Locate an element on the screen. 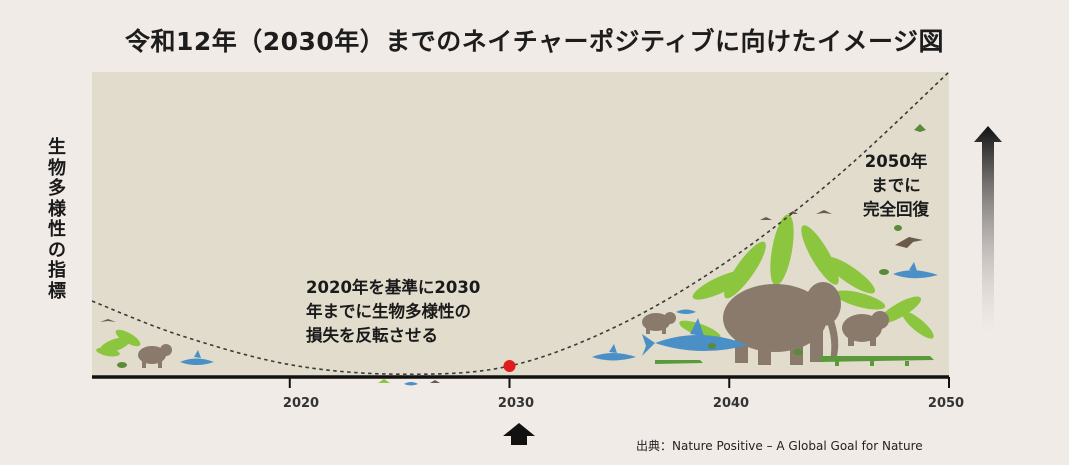  x-tick-marks is located at coordinates (619, 382).